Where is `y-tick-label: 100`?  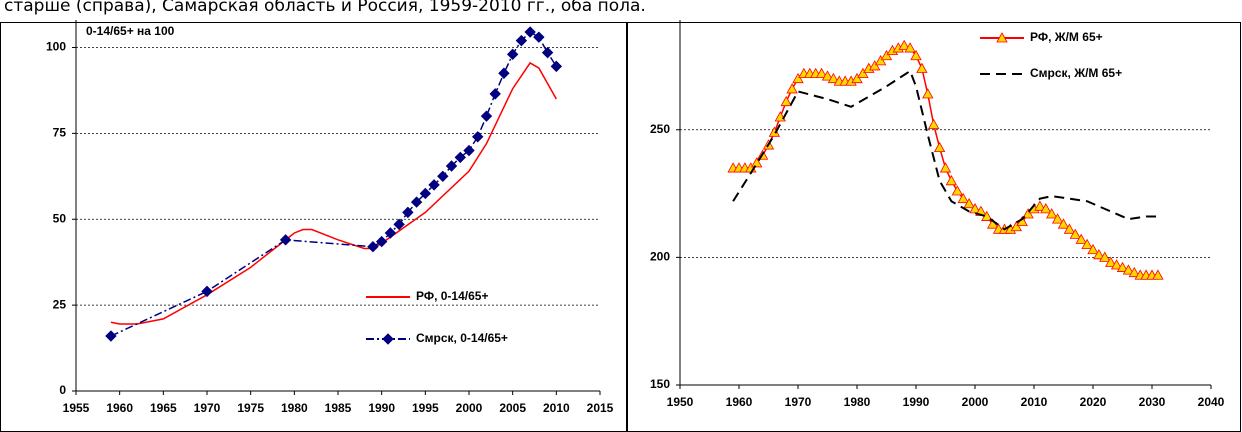
y-tick-label: 100 is located at coordinates (56, 47).